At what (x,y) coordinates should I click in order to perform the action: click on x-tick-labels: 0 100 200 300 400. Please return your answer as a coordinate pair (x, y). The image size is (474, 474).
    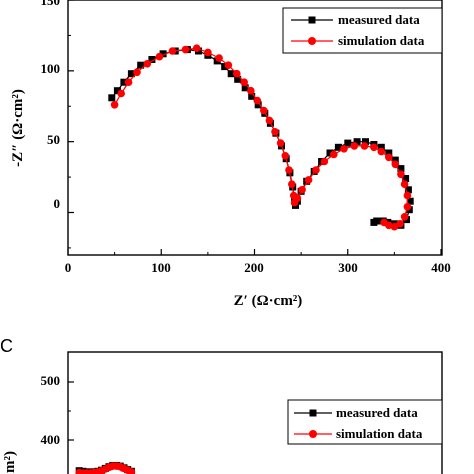
    Looking at the image, I should click on (258, 267).